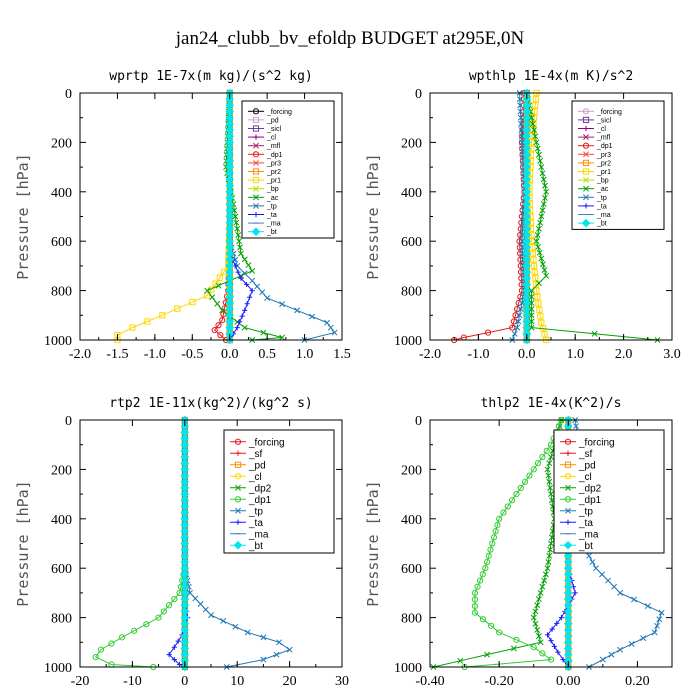 This screenshot has width=700, height=700. Describe the element at coordinates (603, 138) in the screenshot. I see `legend-label: _mfl` at that location.